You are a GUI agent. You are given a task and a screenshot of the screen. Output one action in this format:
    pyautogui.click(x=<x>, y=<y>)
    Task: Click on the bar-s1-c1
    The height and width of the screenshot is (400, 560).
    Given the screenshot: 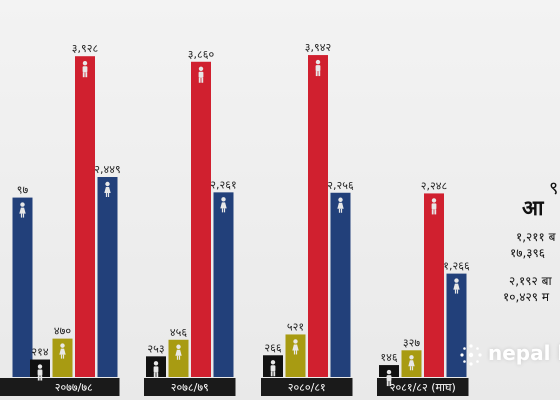 What is the action you would take?
    pyautogui.click(x=62, y=357)
    